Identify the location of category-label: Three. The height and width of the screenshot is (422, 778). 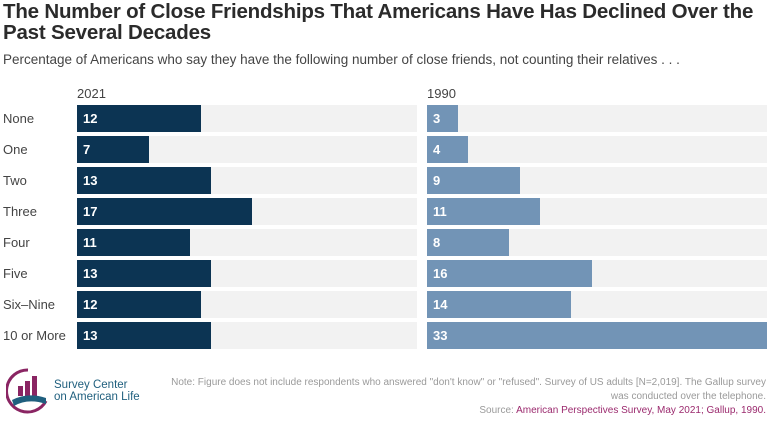
(20, 211).